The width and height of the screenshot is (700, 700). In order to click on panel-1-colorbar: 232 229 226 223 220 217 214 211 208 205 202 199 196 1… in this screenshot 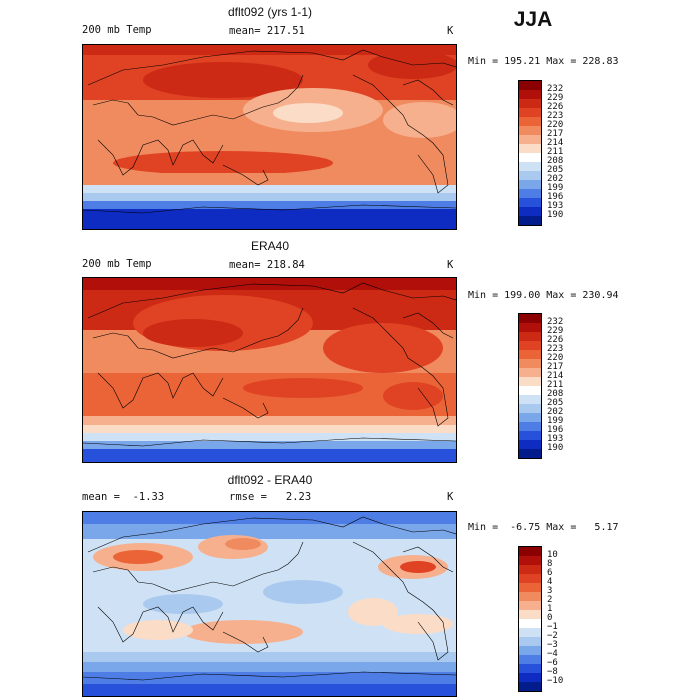, I will do `click(540, 153)`.